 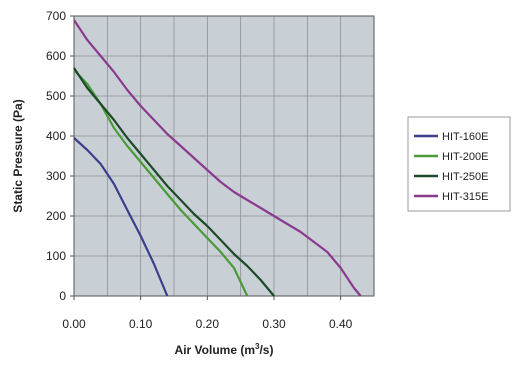 What do you see at coordinates (208, 324) in the screenshot?
I see `x-tick-label: 0.20` at bounding box center [208, 324].